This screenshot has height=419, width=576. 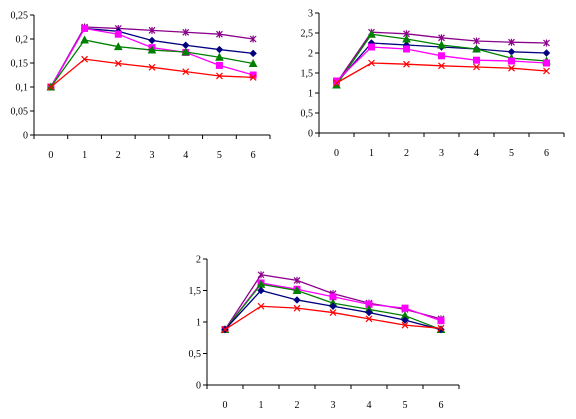 I want to click on chart-3-y-tick-label: 0, so click(x=198, y=386).